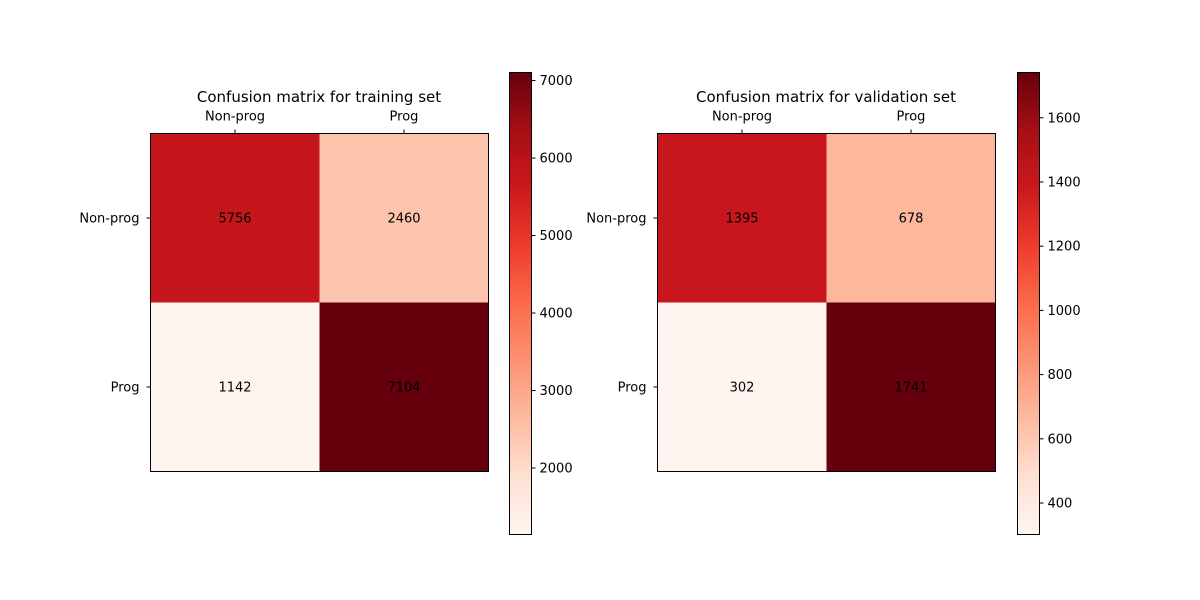  I want to click on training-colorbar: 2000 3000 4000 5000 6000 7000, so click(541, 303).